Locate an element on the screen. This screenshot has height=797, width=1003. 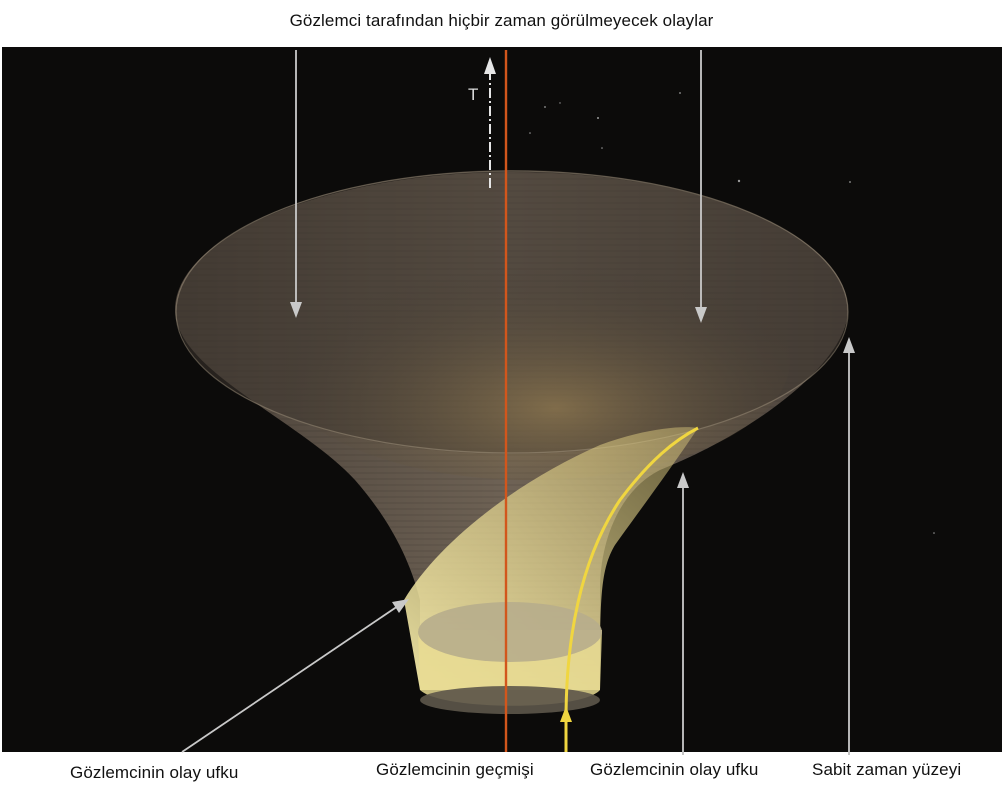
constant-time-surface-label: Sabit zaman yüzeyi is located at coordinates (887, 769).